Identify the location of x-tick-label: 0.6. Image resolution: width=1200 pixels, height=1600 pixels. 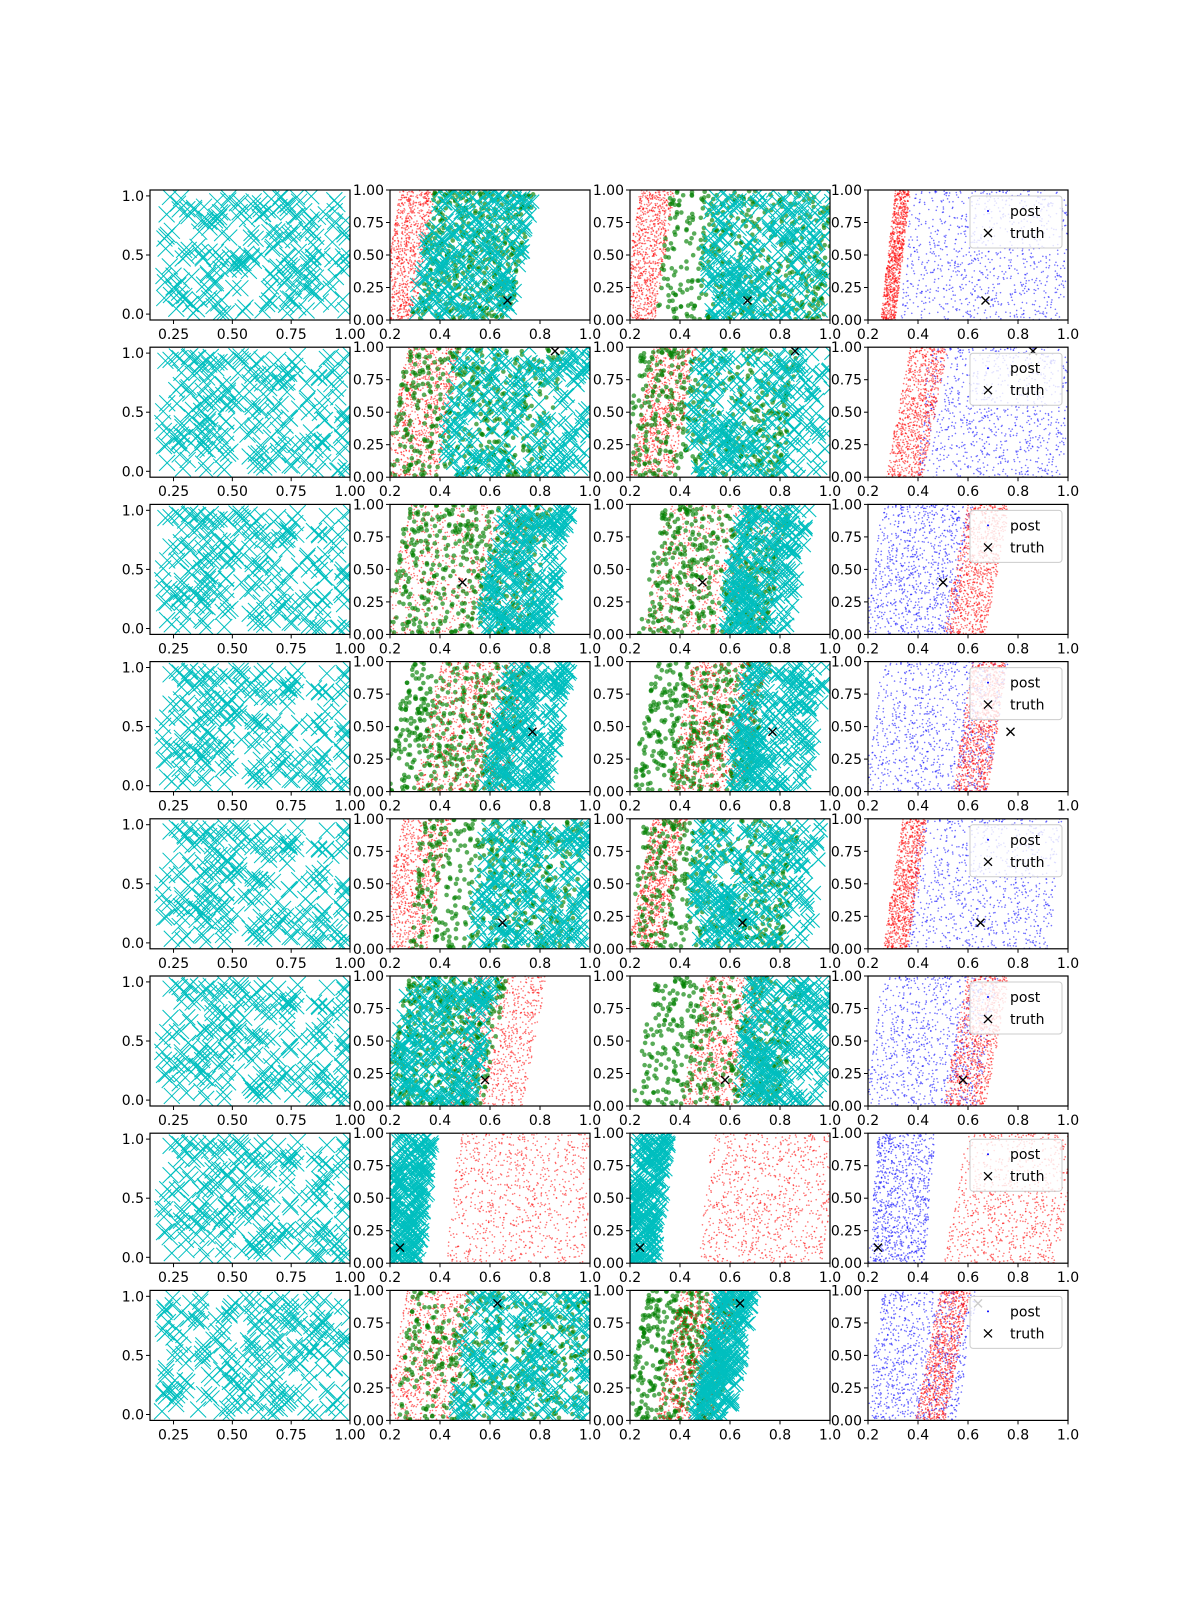
(730, 335).